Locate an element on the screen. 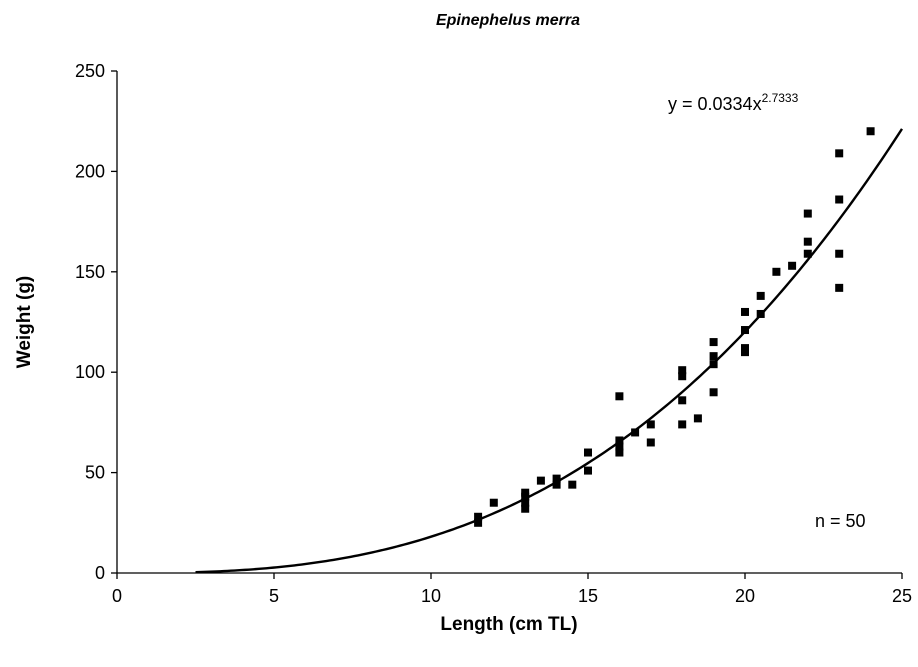  x-tick-label: 20 is located at coordinates (745, 596).